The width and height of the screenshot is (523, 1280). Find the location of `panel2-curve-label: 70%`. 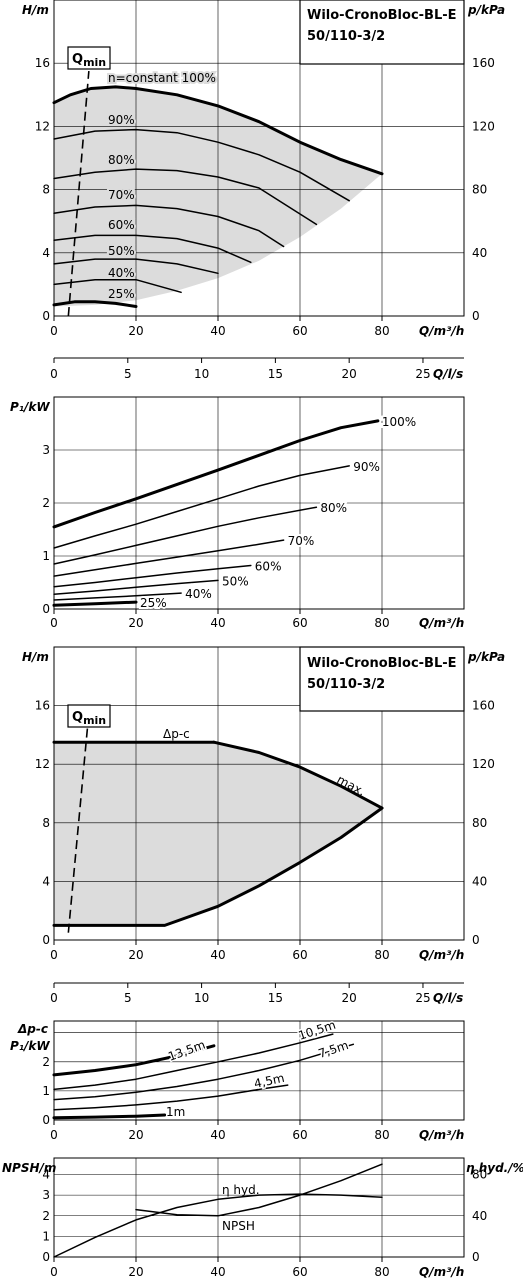

panel2-curve-label: 70% is located at coordinates (301, 541).